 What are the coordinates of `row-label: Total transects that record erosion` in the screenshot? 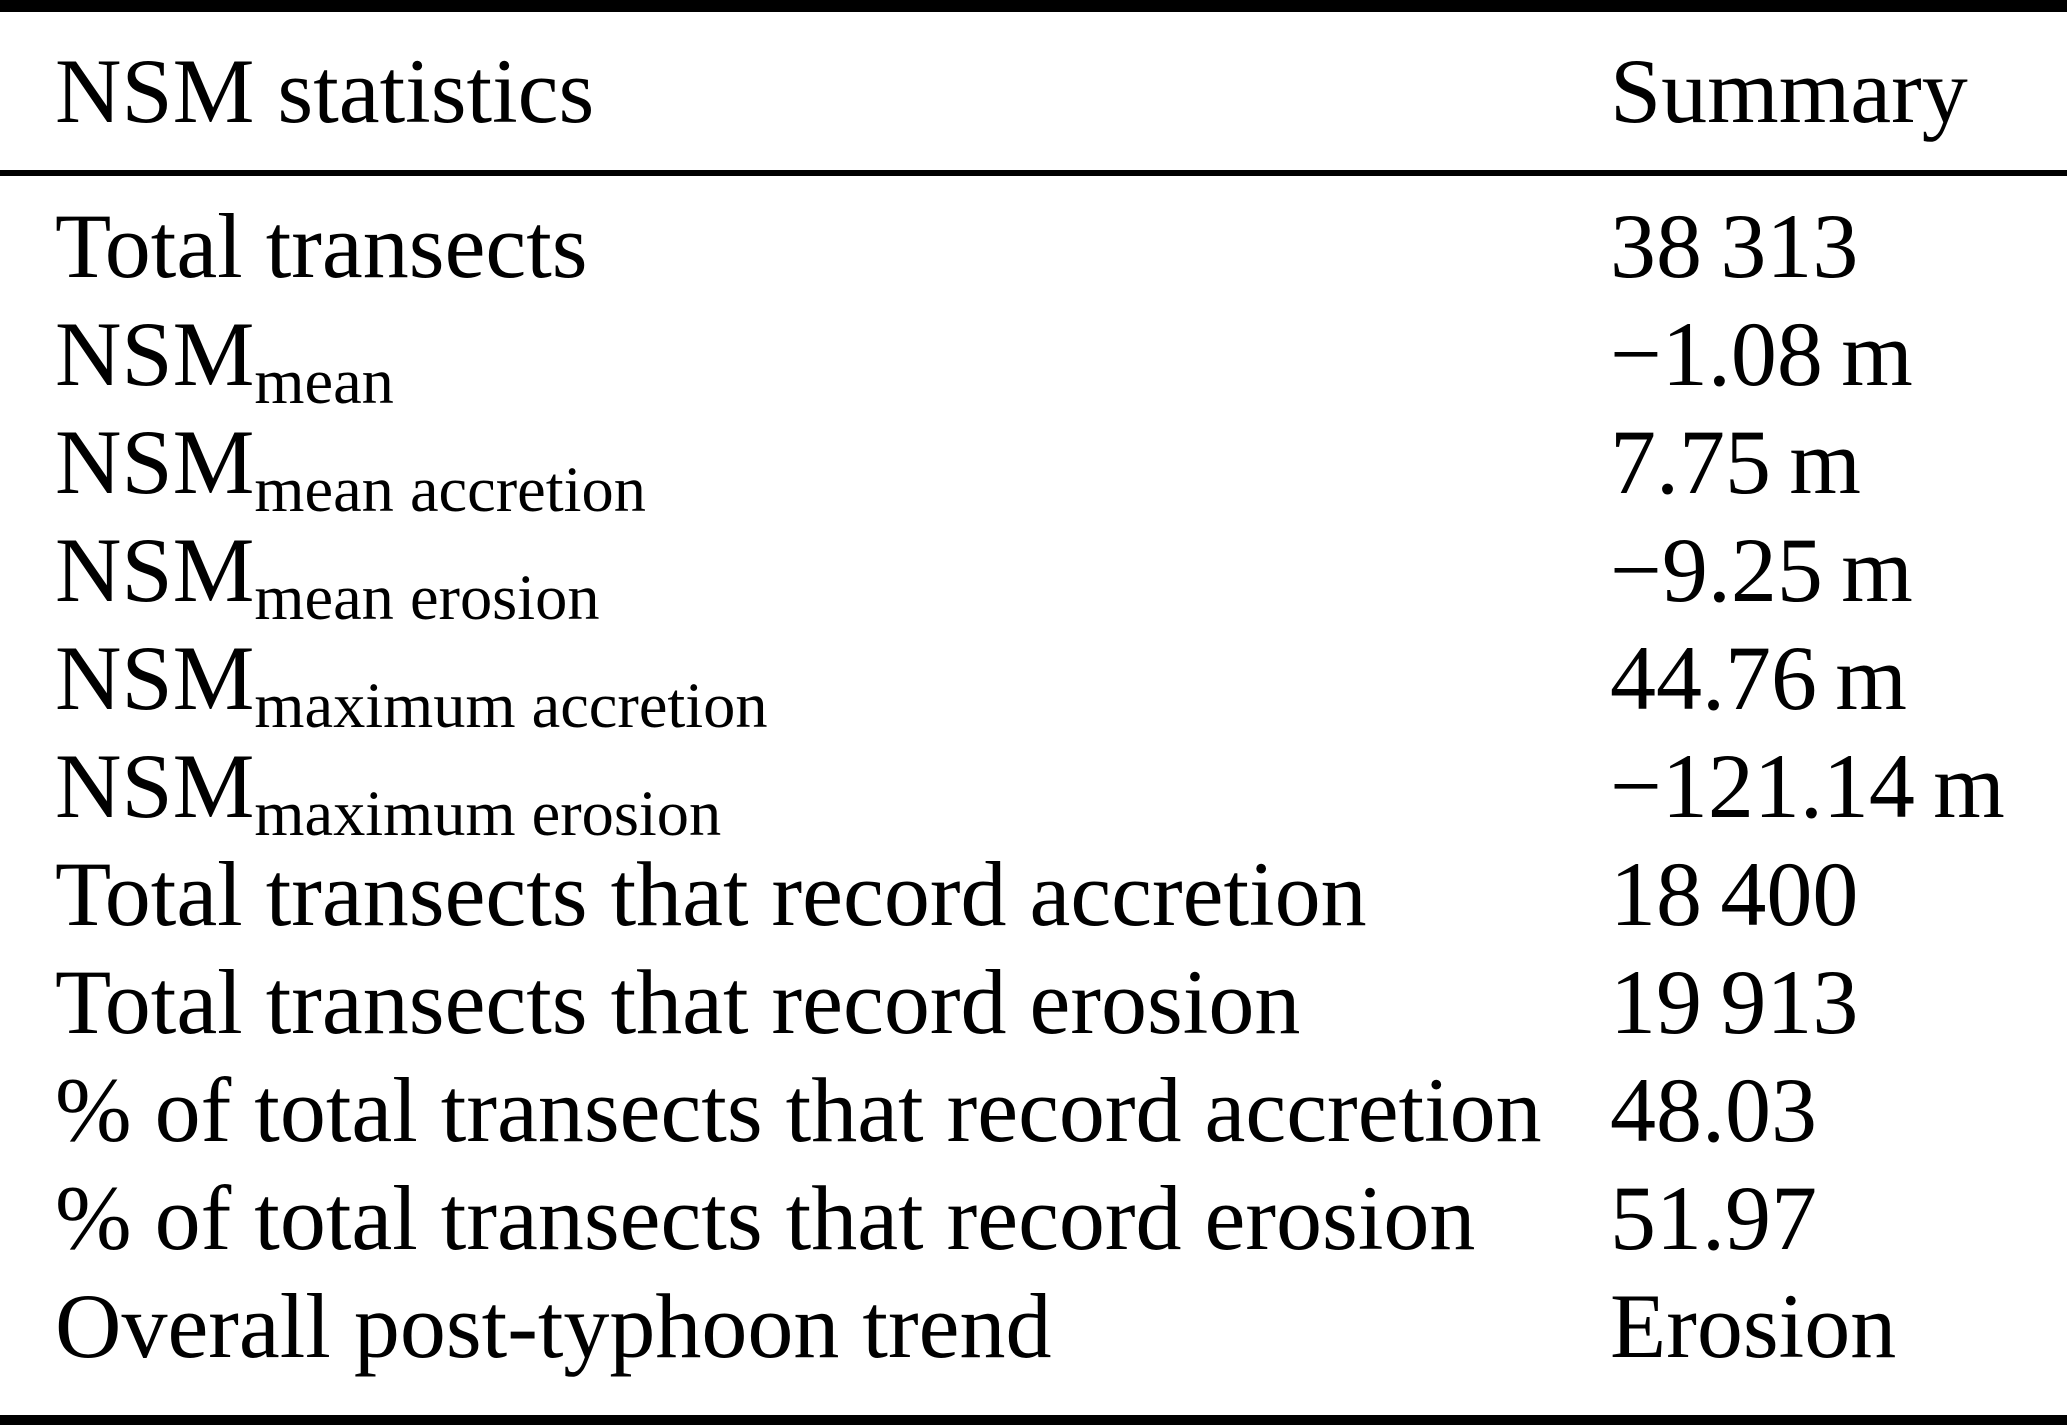 It's located at (678, 1002).